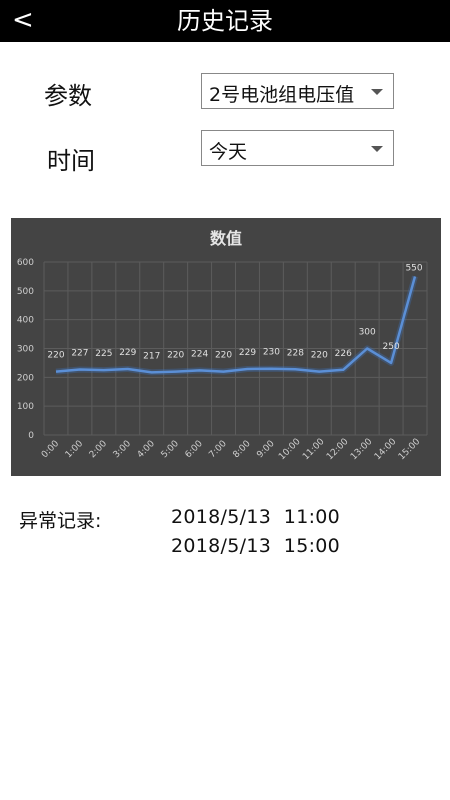  I want to click on data-label: 300, so click(367, 333).